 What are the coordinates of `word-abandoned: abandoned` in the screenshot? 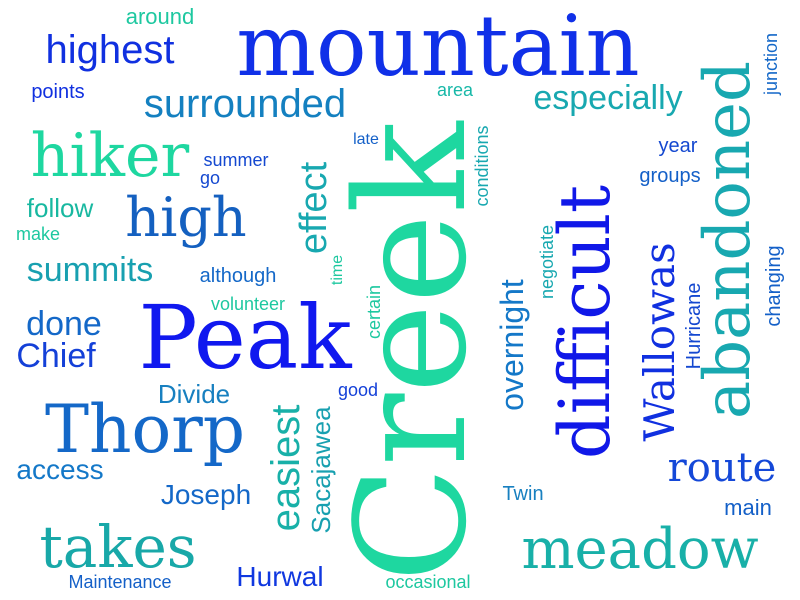 It's located at (728, 240).